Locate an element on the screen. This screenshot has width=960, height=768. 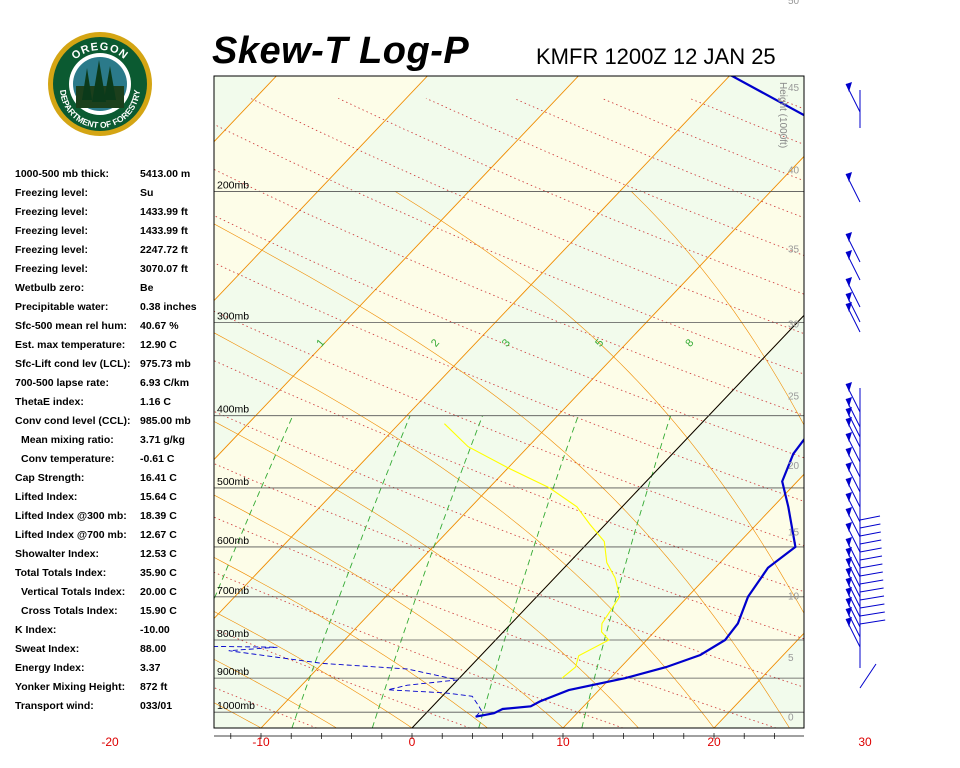
stat-row: Cross Totals Index: 15.90 C is located at coordinates (115, 614).